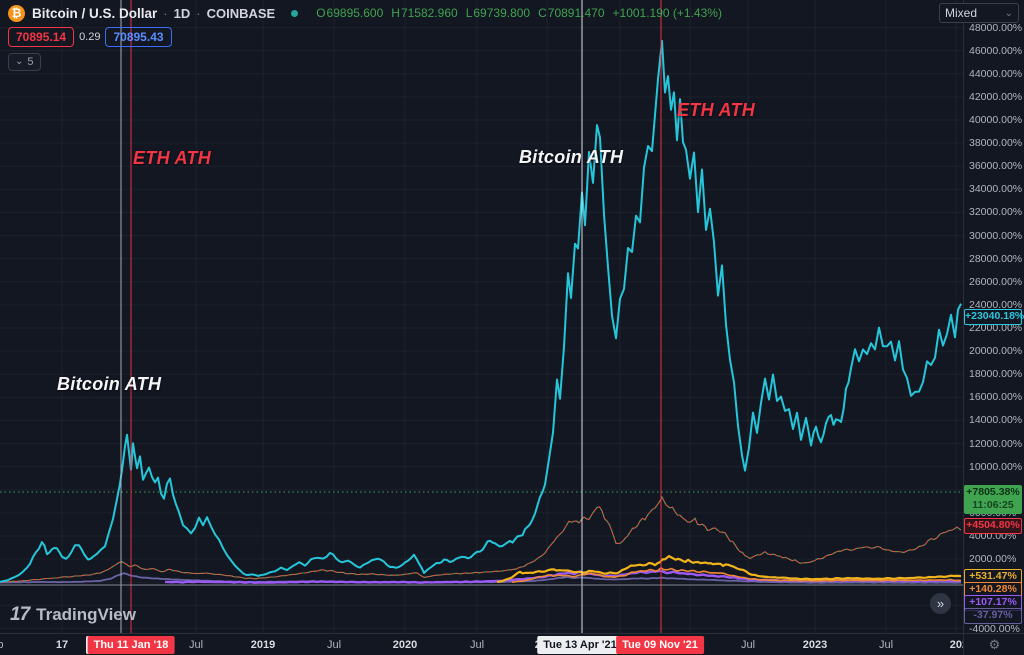  Describe the element at coordinates (996, 258) in the screenshot. I see `price-tick-label: 28000.00%` at that location.